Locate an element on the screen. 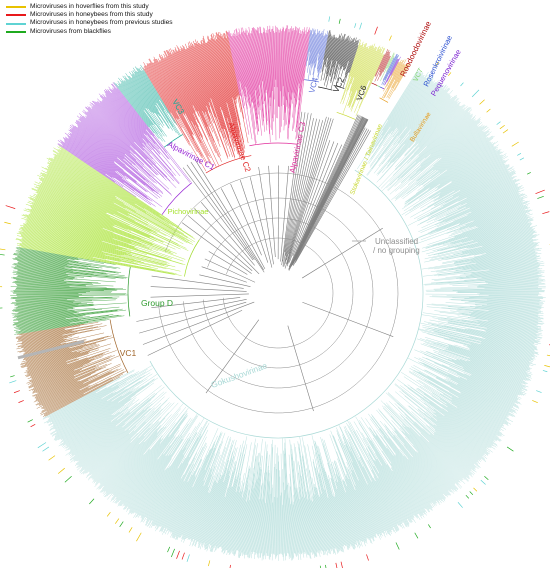  clade-alpavirinae-c1 is located at coordinates (125, 148).